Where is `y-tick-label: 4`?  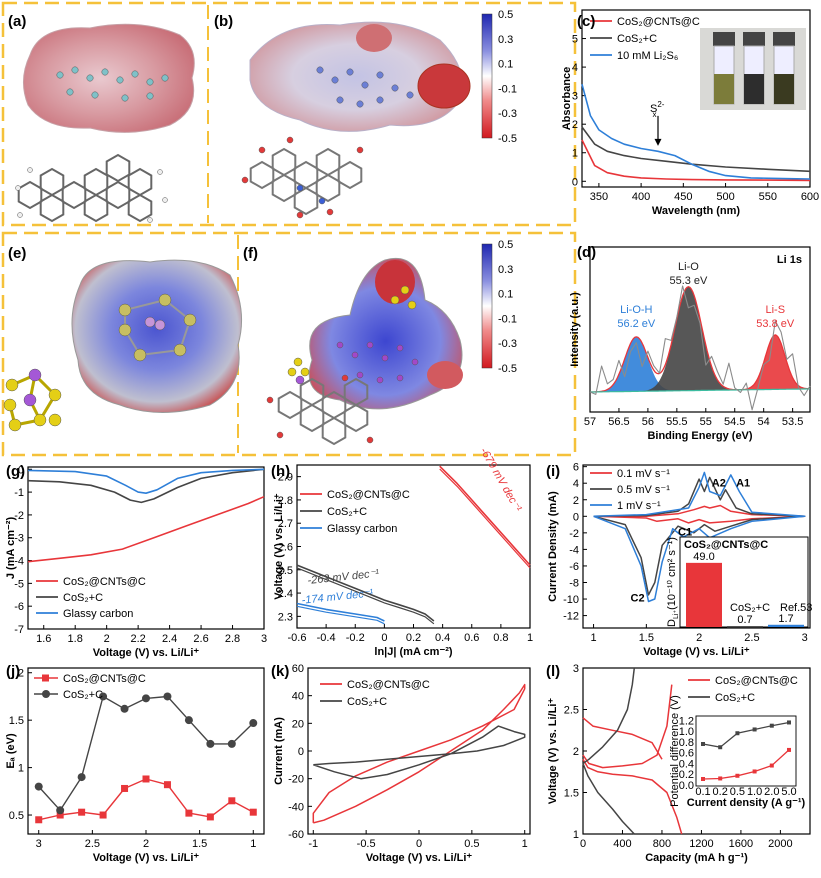
y-tick-label: 4 is located at coordinates (576, 484).